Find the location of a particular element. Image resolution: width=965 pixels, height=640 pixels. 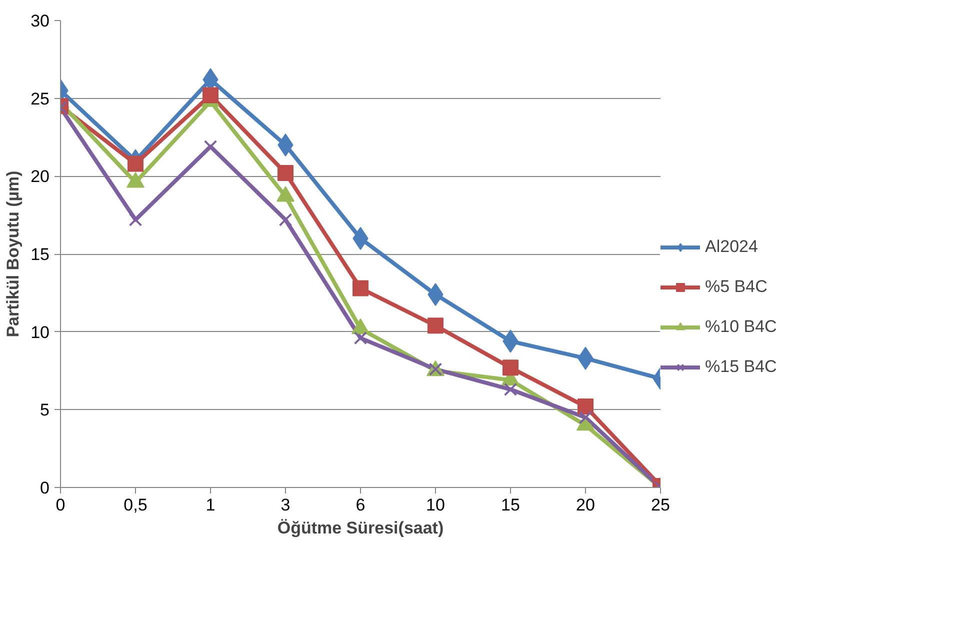

x-tick-label: 25 is located at coordinates (660, 505).